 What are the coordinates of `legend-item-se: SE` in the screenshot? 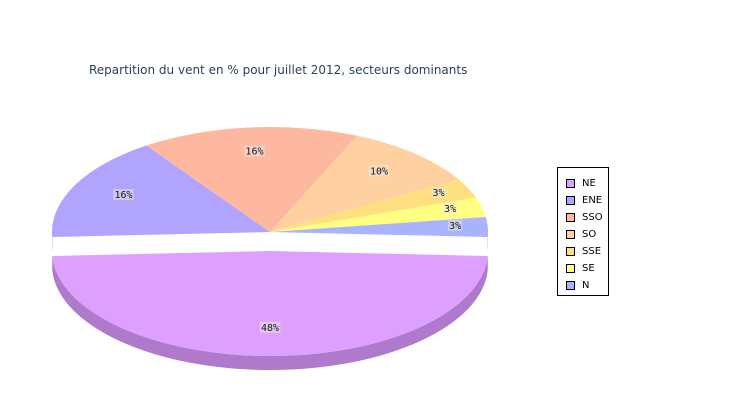 It's located at (583, 268).